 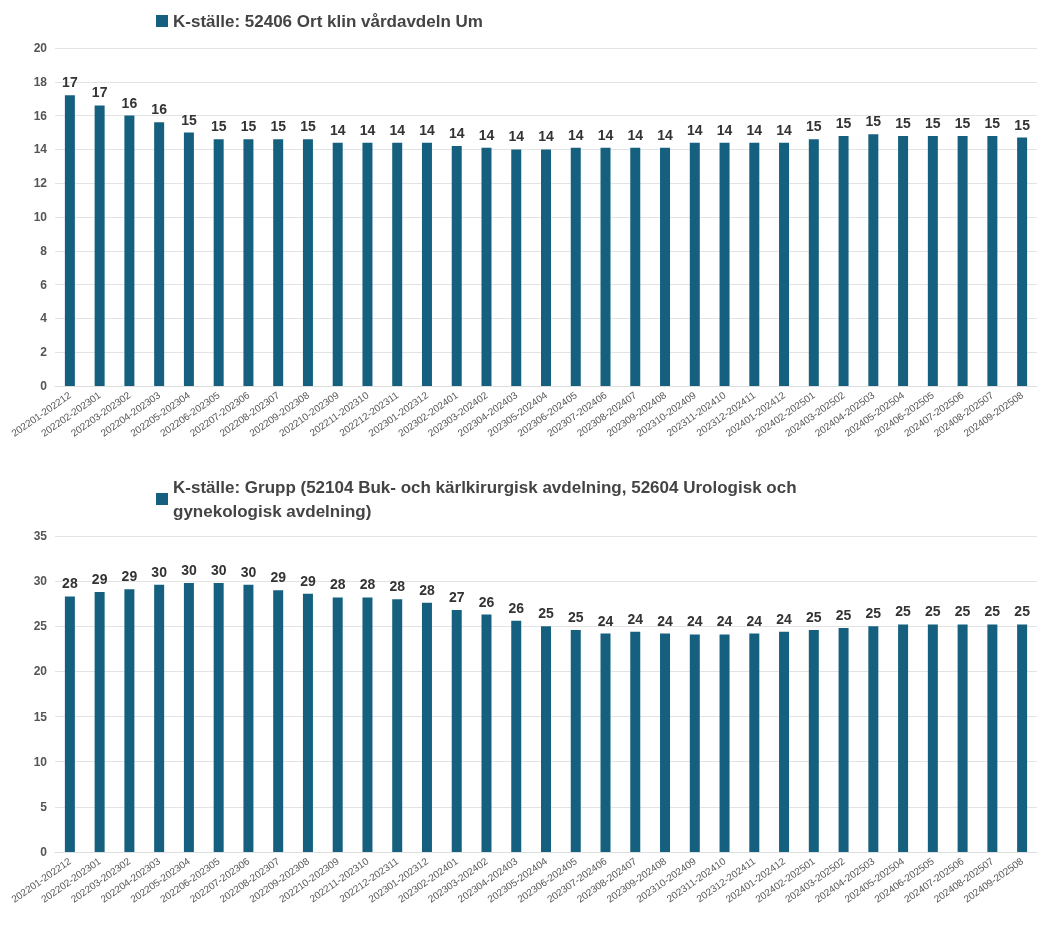 What do you see at coordinates (44, 250) in the screenshot?
I see `y-tick-label: 8` at bounding box center [44, 250].